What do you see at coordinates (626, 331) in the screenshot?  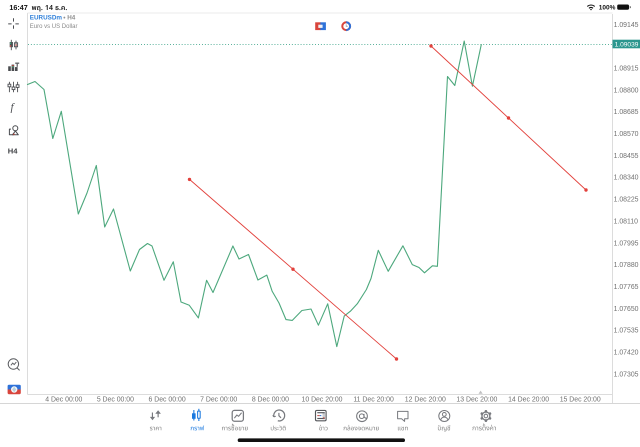 I see `svg-text: 1.07535` at bounding box center [626, 331].